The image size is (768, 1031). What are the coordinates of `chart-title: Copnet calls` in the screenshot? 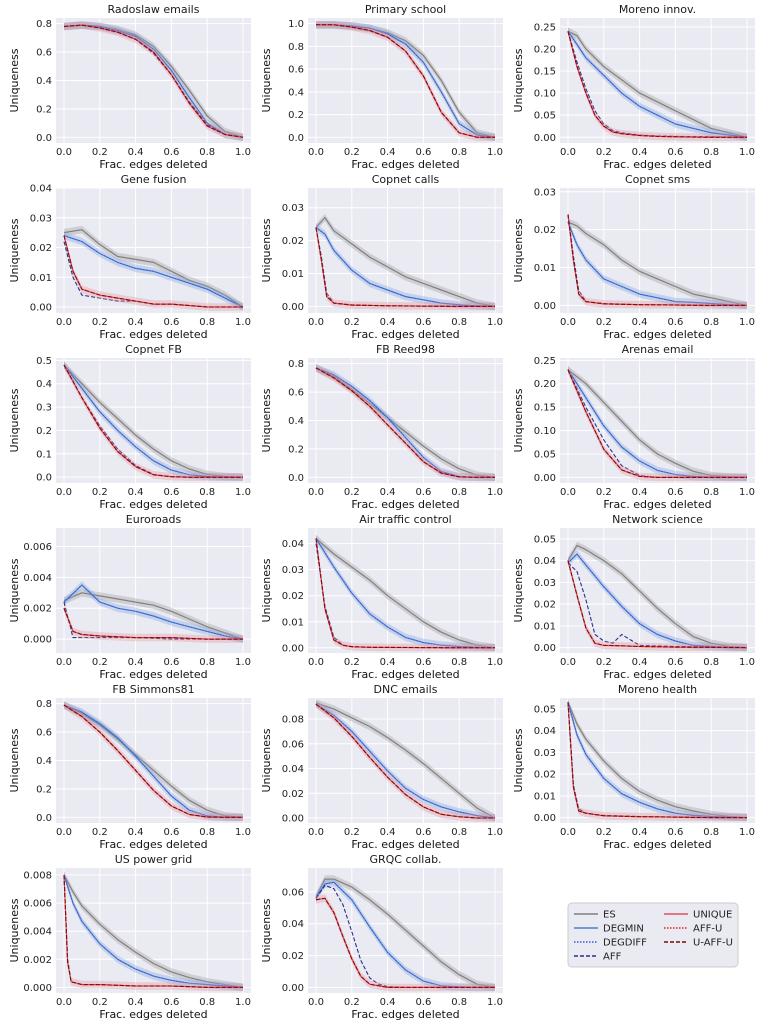 It's located at (406, 179).